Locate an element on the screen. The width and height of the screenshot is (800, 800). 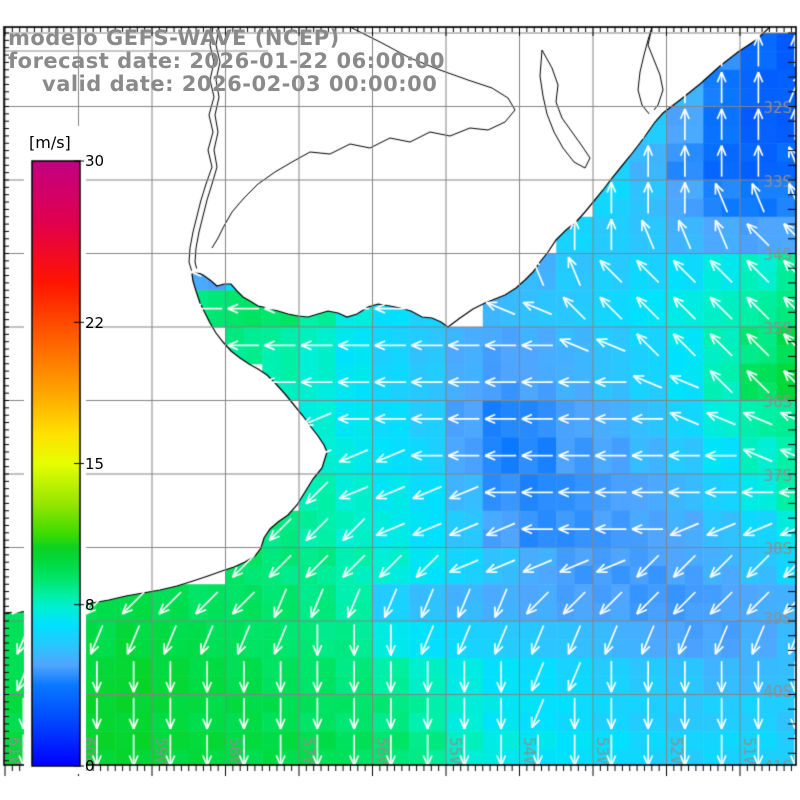
forecast-date-line: forecast date: 2026-01-22 06:00:00 is located at coordinates (226, 61).